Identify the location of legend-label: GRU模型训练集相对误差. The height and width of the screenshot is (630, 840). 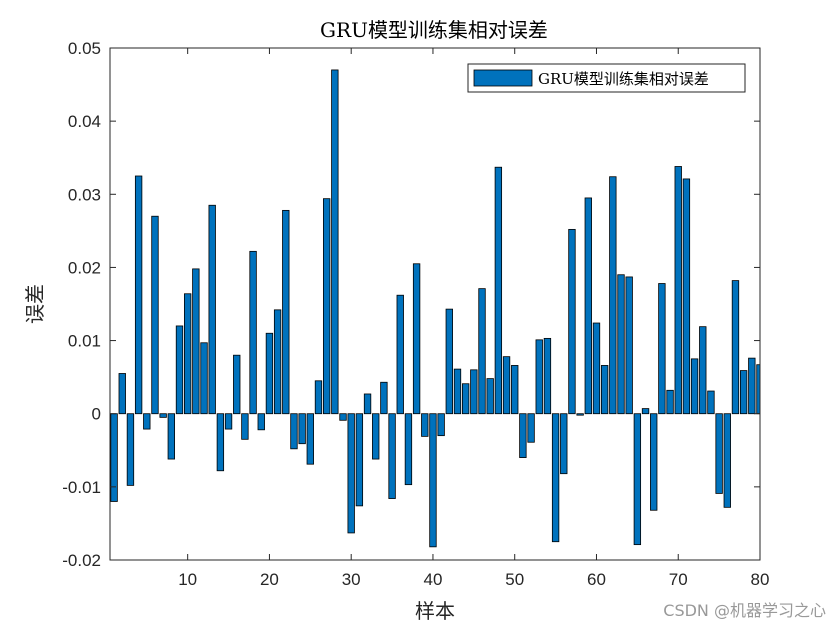
(623, 79).